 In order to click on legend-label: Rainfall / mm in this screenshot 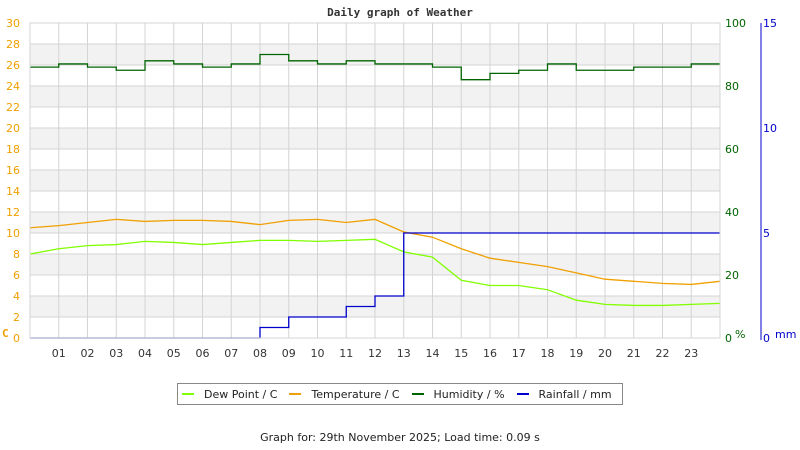, I will do `click(575, 394)`.